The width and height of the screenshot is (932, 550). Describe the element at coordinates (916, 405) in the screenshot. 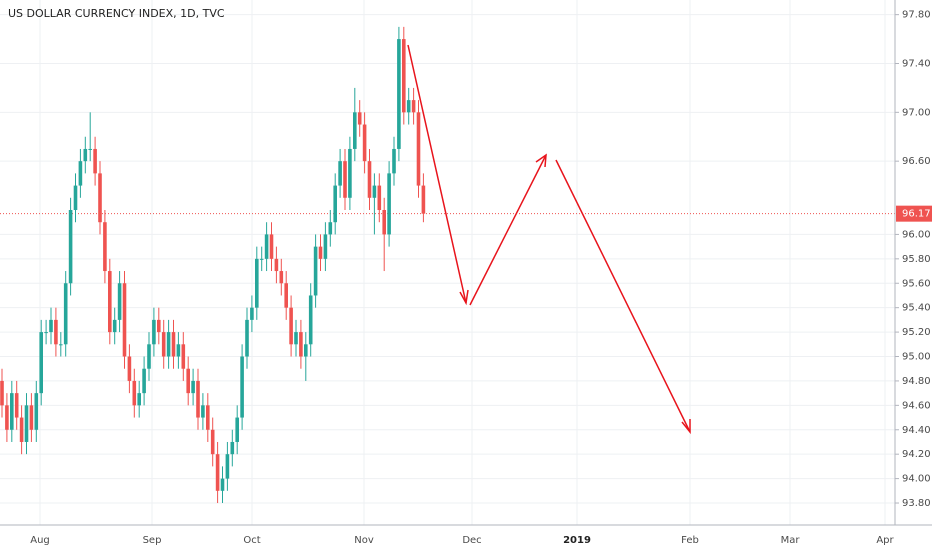

I see `y-tick-label: 94.60` at that location.